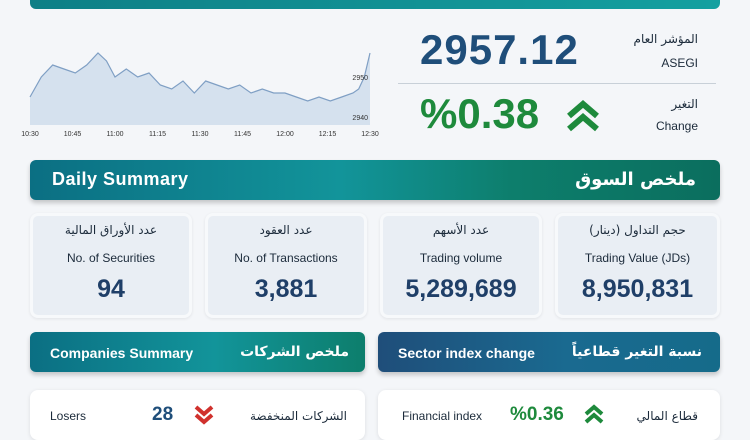 The image size is (750, 440). Describe the element at coordinates (461, 258) in the screenshot. I see `card-label-en: Trading volume` at that location.